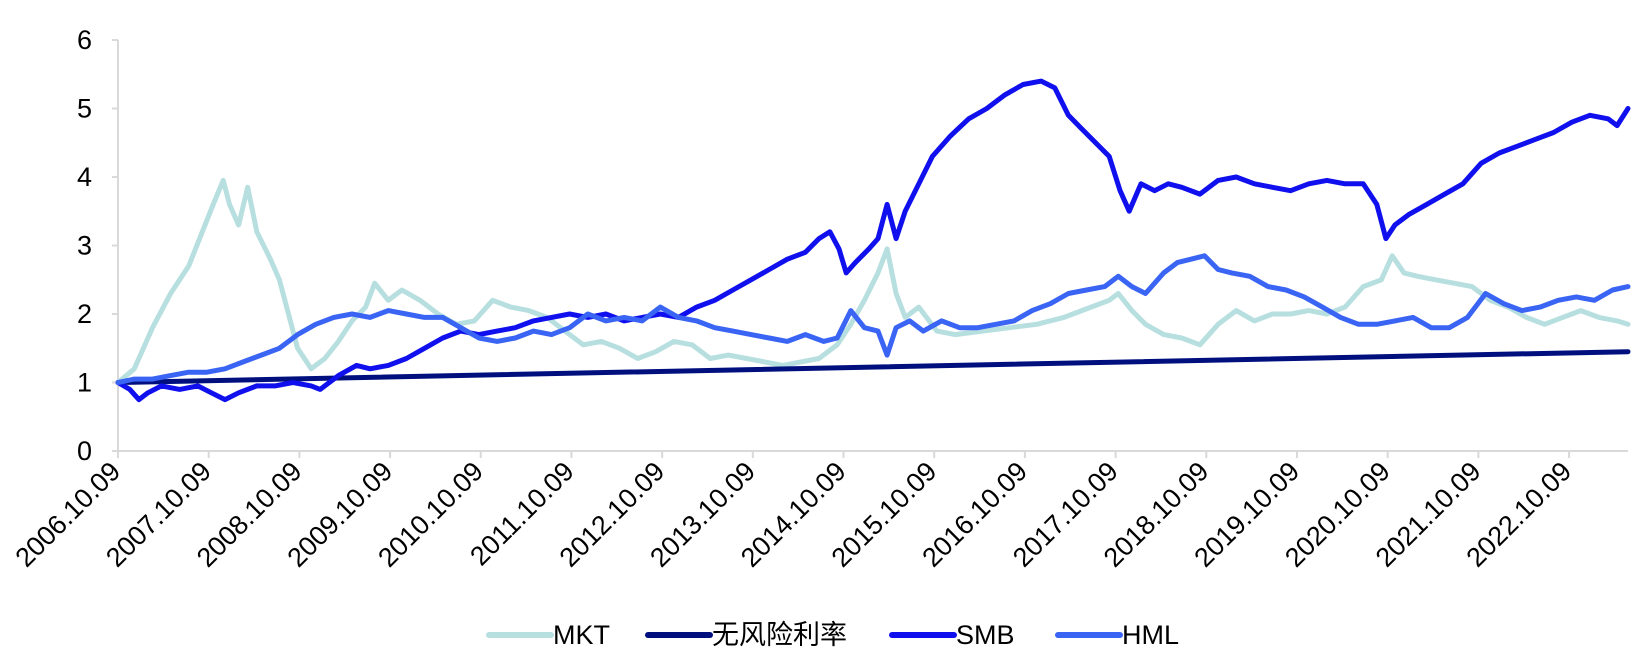 This screenshot has width=1638, height=669. I want to click on y-tick-label: 4, so click(84, 177).